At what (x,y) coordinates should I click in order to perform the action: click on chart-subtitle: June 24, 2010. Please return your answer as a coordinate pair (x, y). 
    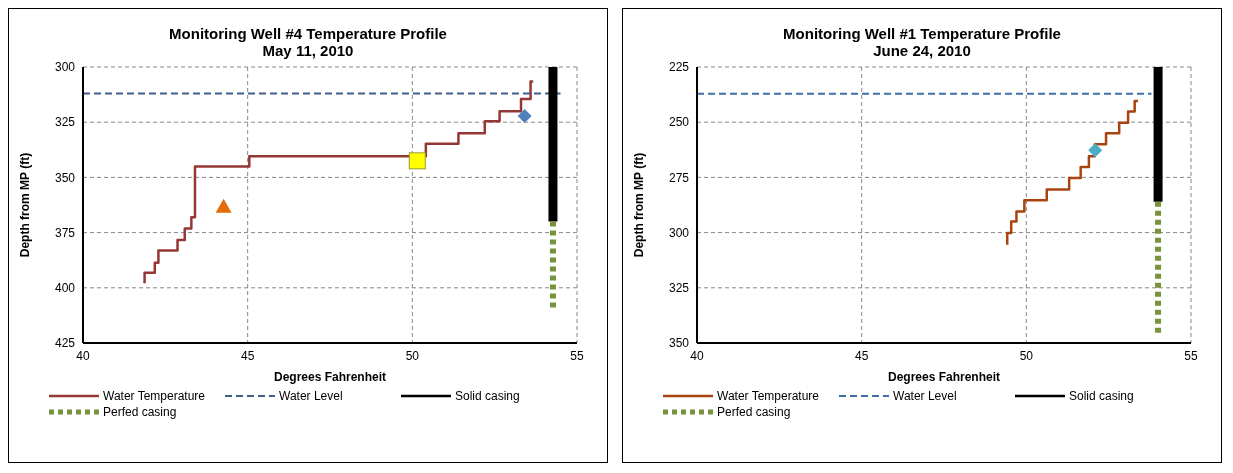
    Looking at the image, I should click on (922, 50).